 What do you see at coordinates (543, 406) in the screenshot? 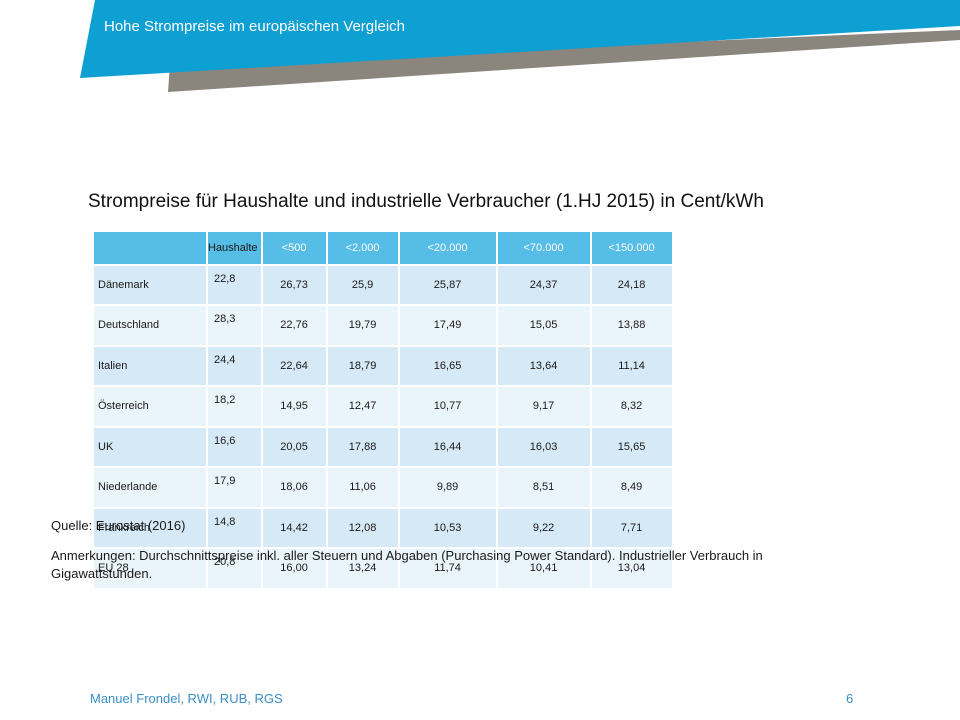
I see `table-cell: 9,17` at bounding box center [543, 406].